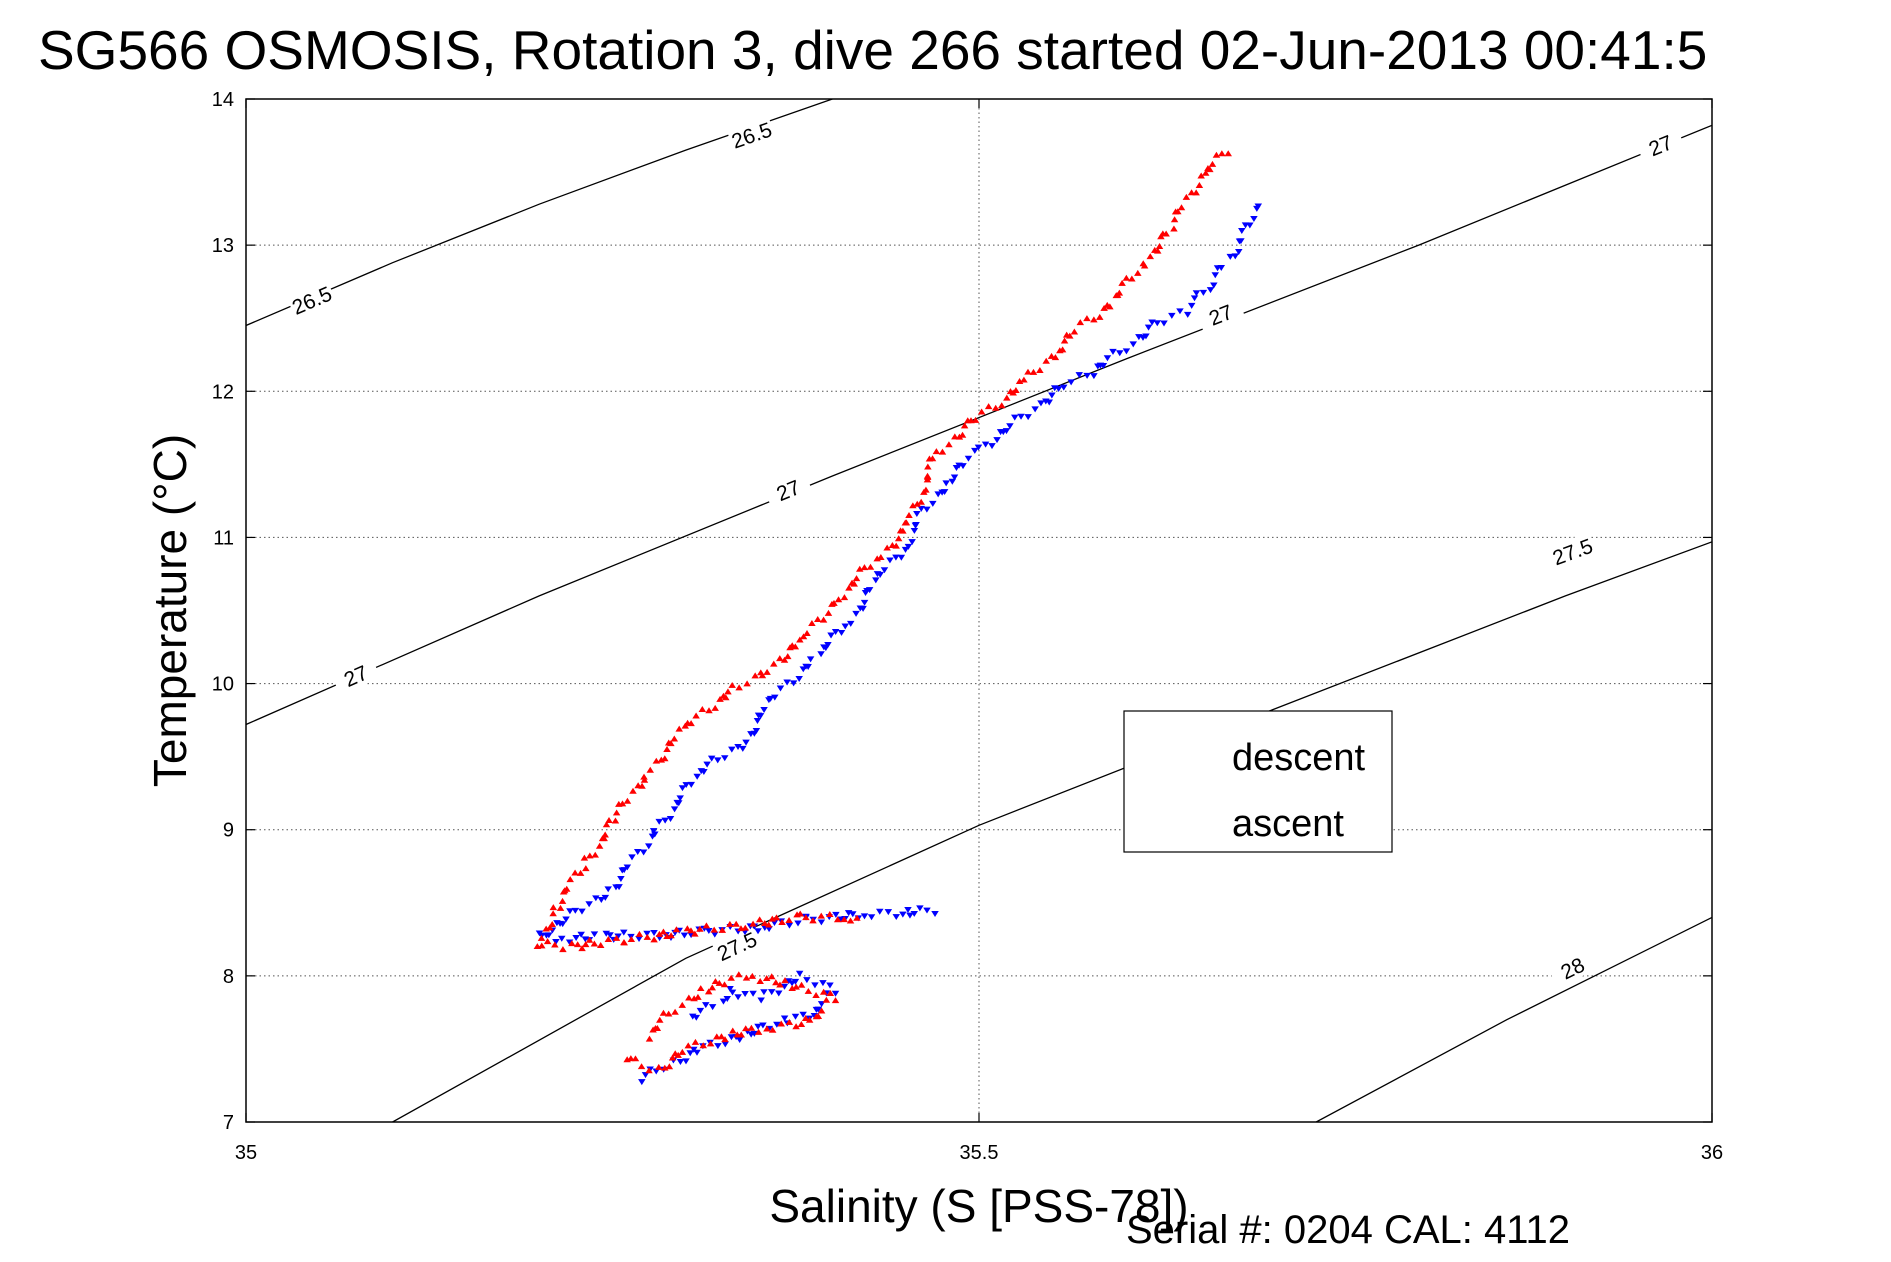 The height and width of the screenshot is (1262, 1891). What do you see at coordinates (223, 538) in the screenshot?
I see `y-tick-label: 11` at bounding box center [223, 538].